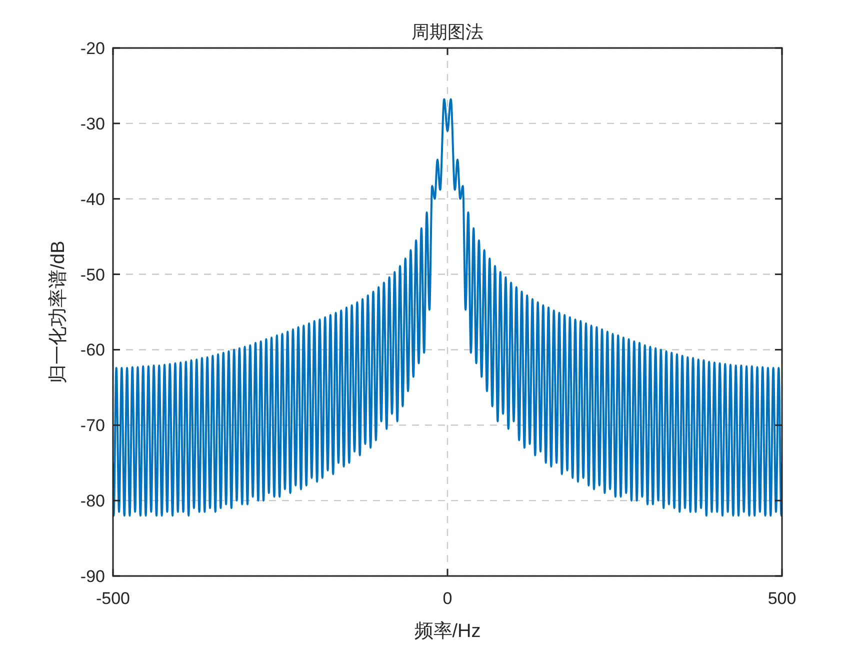 The width and height of the screenshot is (865, 648). What do you see at coordinates (92, 576) in the screenshot?
I see `y-tick-label: -90` at bounding box center [92, 576].